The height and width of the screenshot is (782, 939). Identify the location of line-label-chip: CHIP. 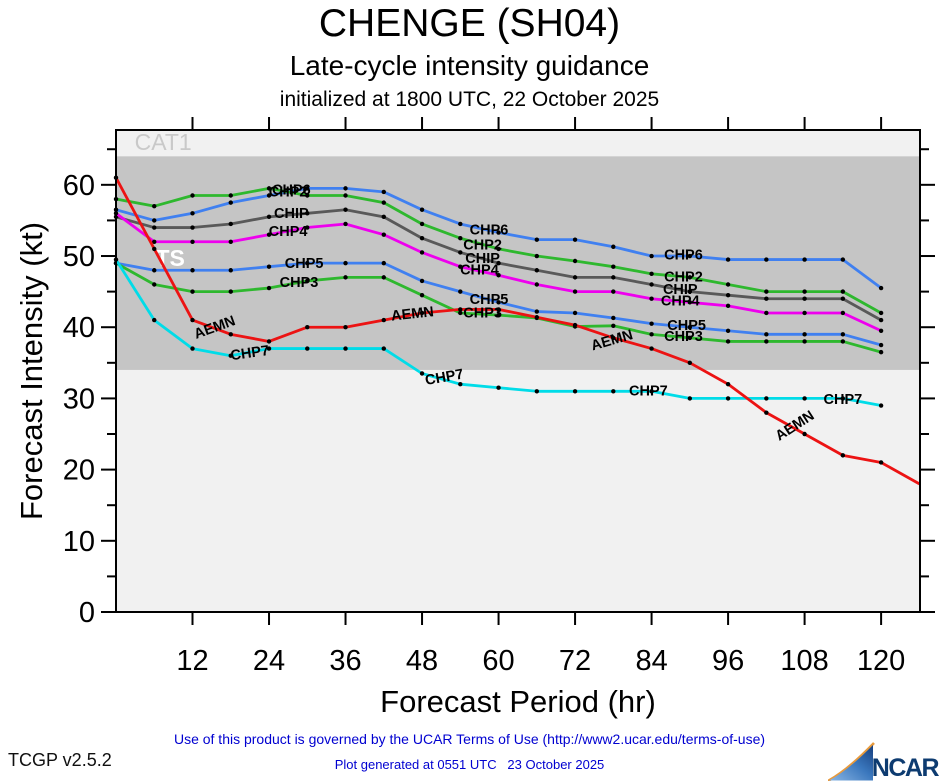
(291, 214).